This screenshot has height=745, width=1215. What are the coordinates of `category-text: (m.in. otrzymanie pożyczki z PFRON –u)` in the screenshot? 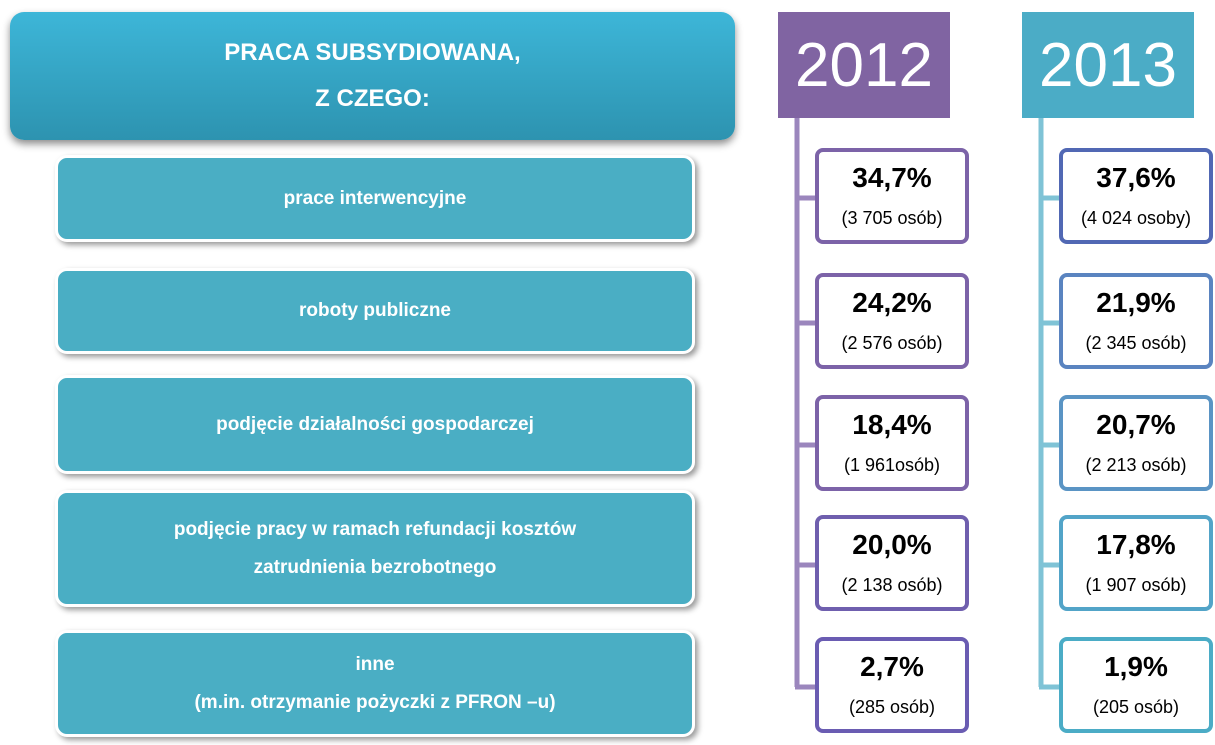 It's located at (375, 702).